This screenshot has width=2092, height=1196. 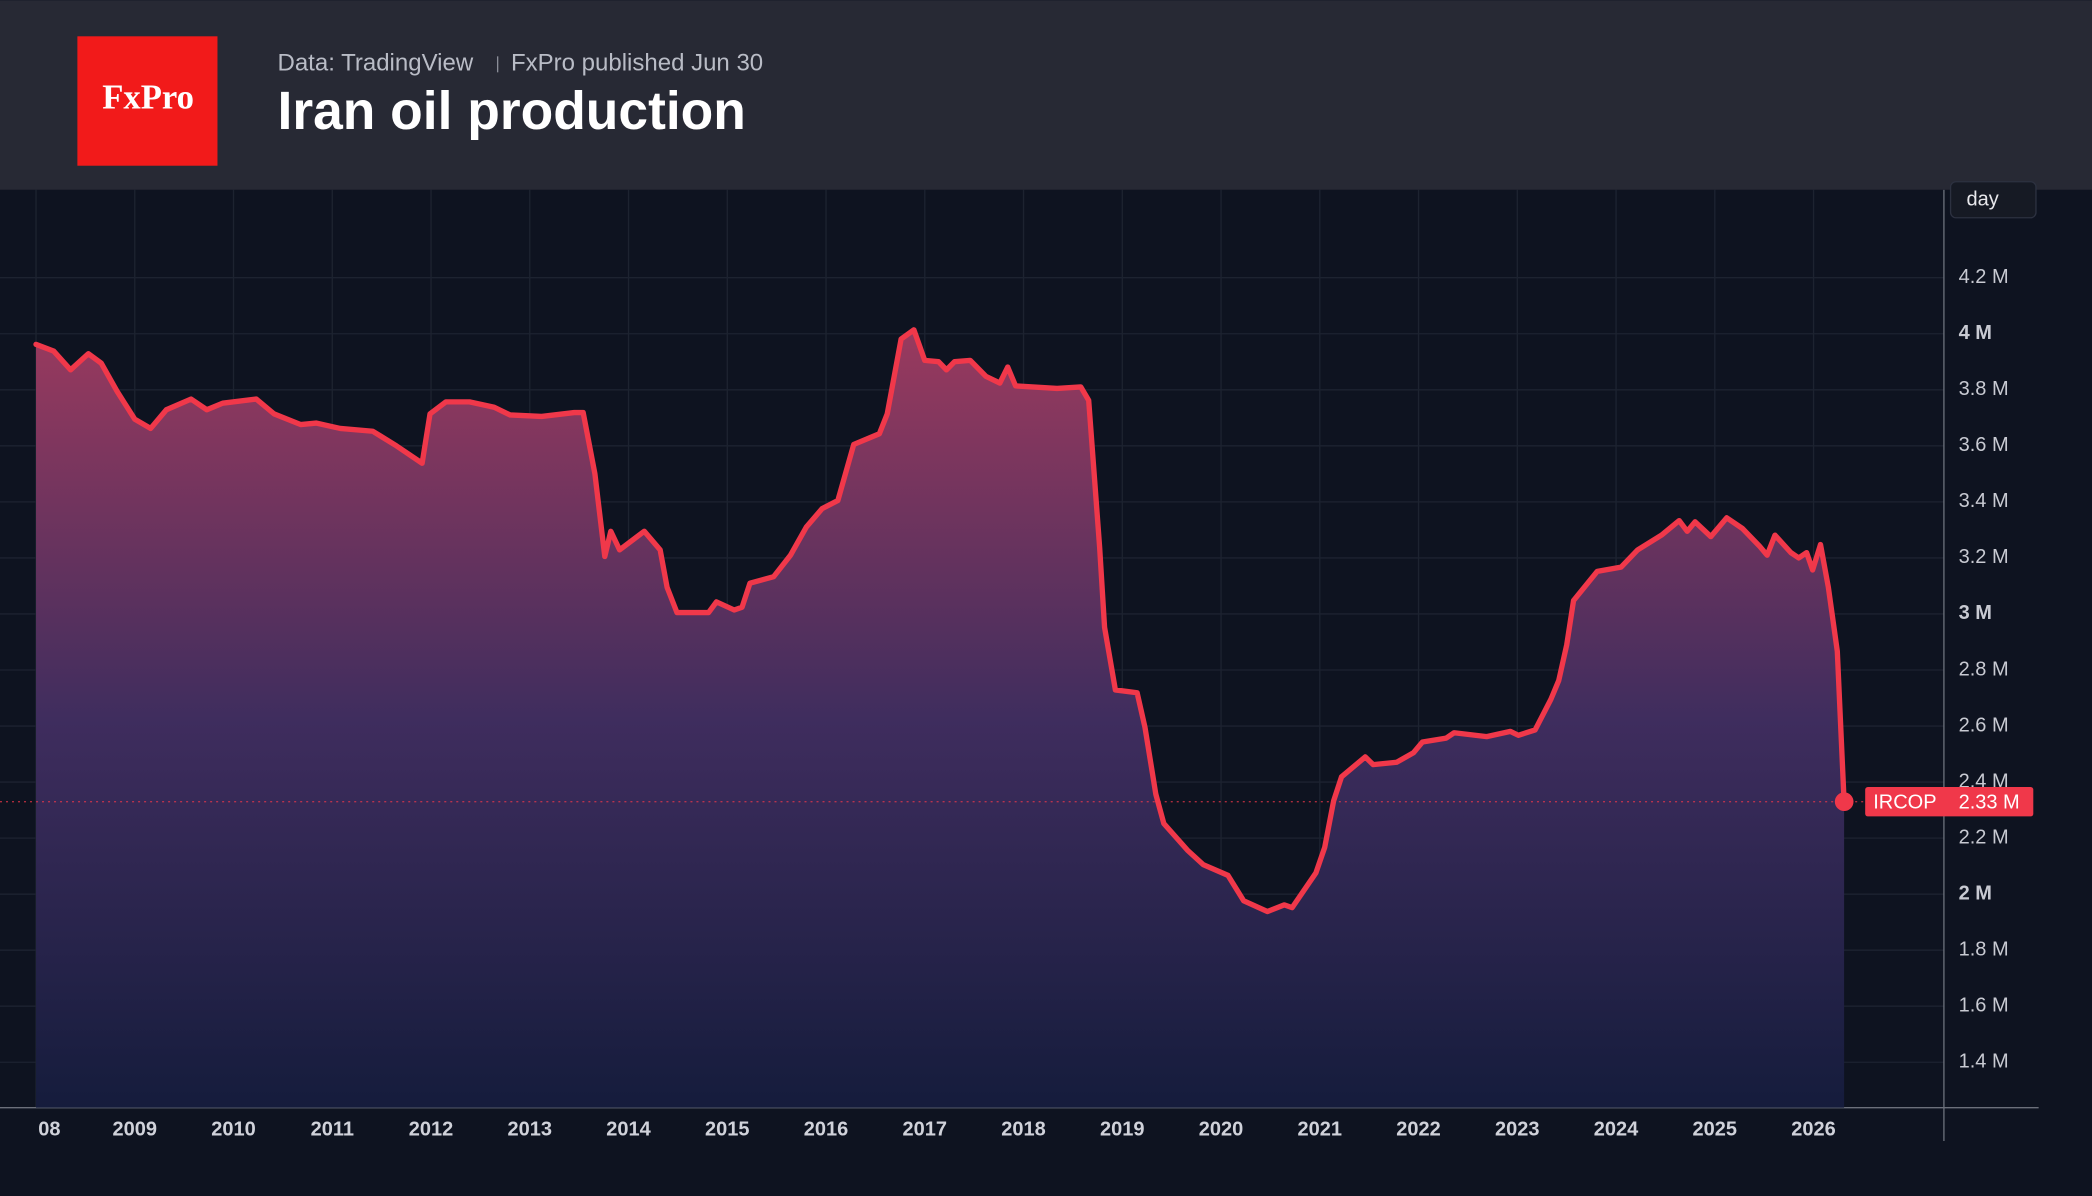 What do you see at coordinates (1813, 1130) in the screenshot?
I see `x-tick-label: 2026` at bounding box center [1813, 1130].